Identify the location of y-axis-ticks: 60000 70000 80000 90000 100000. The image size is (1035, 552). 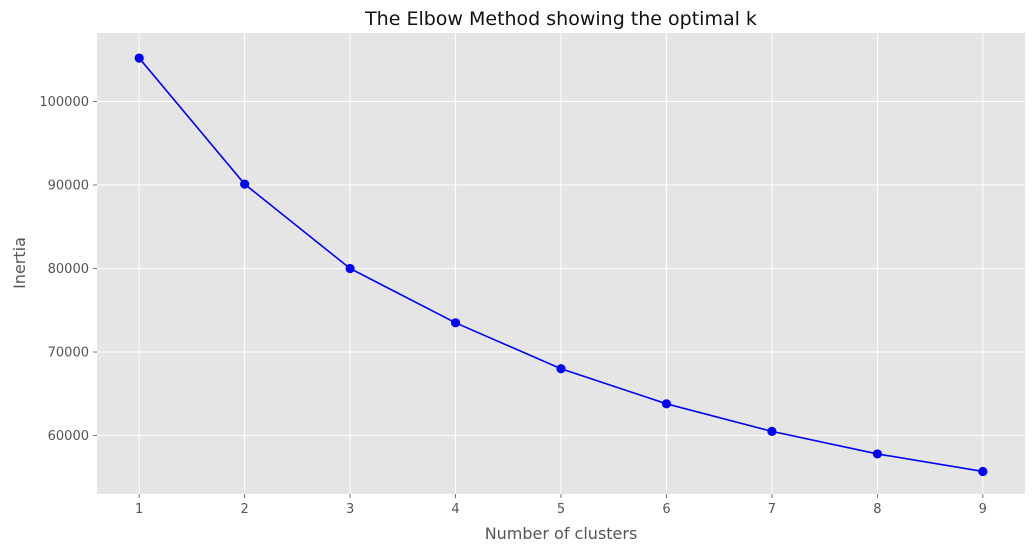
(68, 269).